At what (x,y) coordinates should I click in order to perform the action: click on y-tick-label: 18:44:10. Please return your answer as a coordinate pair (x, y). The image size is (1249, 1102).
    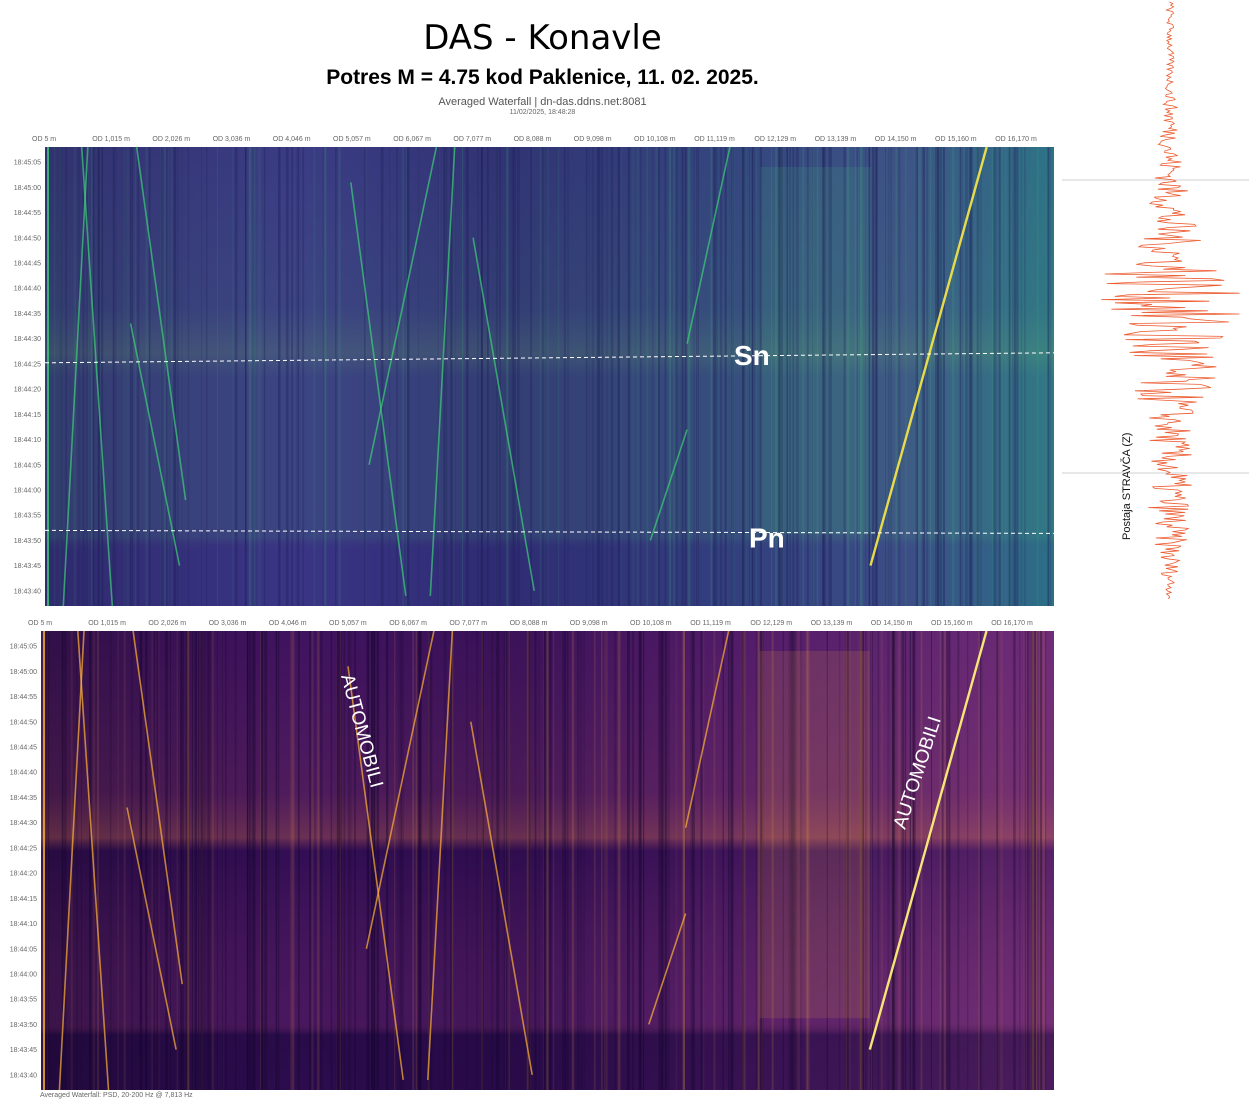
    Looking at the image, I should click on (27, 440).